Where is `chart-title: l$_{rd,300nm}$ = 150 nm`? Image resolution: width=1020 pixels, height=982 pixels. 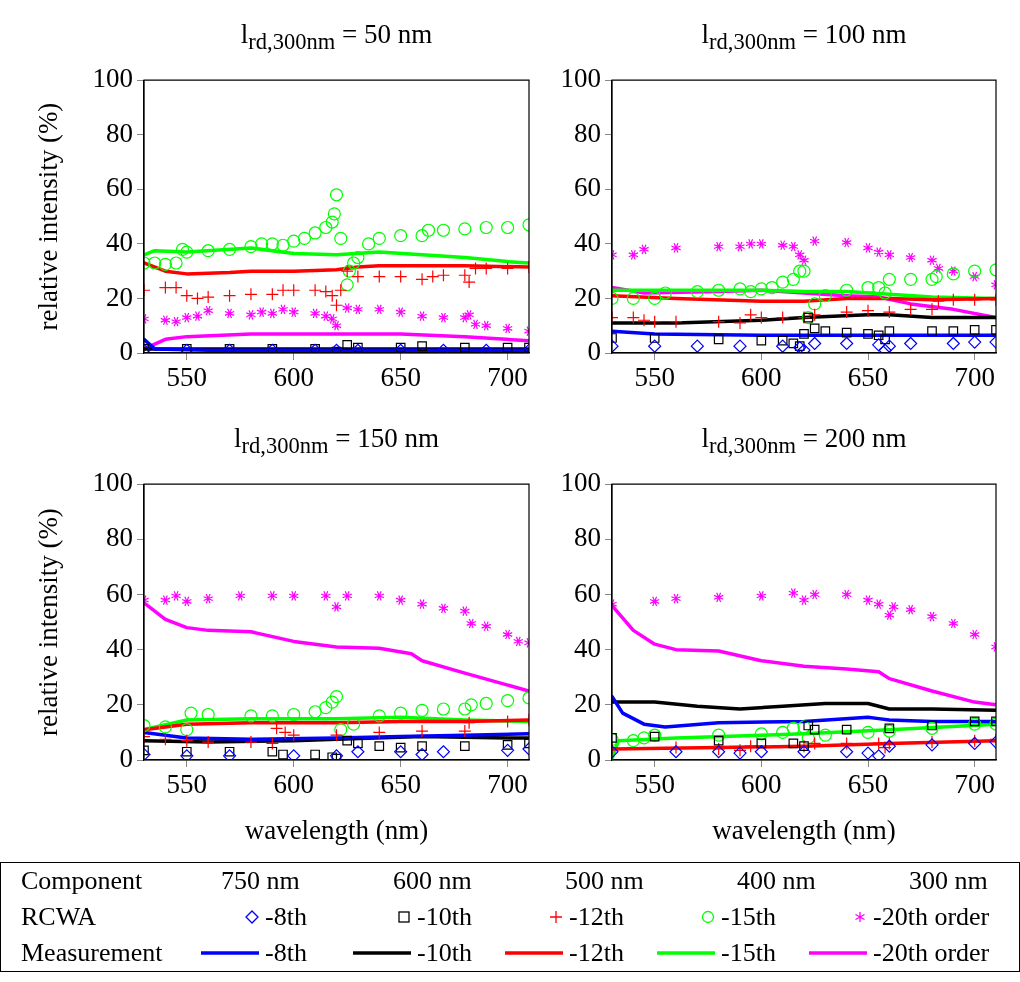
chart-title: l$_{rd,300nm}$ = 150 nm is located at coordinates (336, 441).